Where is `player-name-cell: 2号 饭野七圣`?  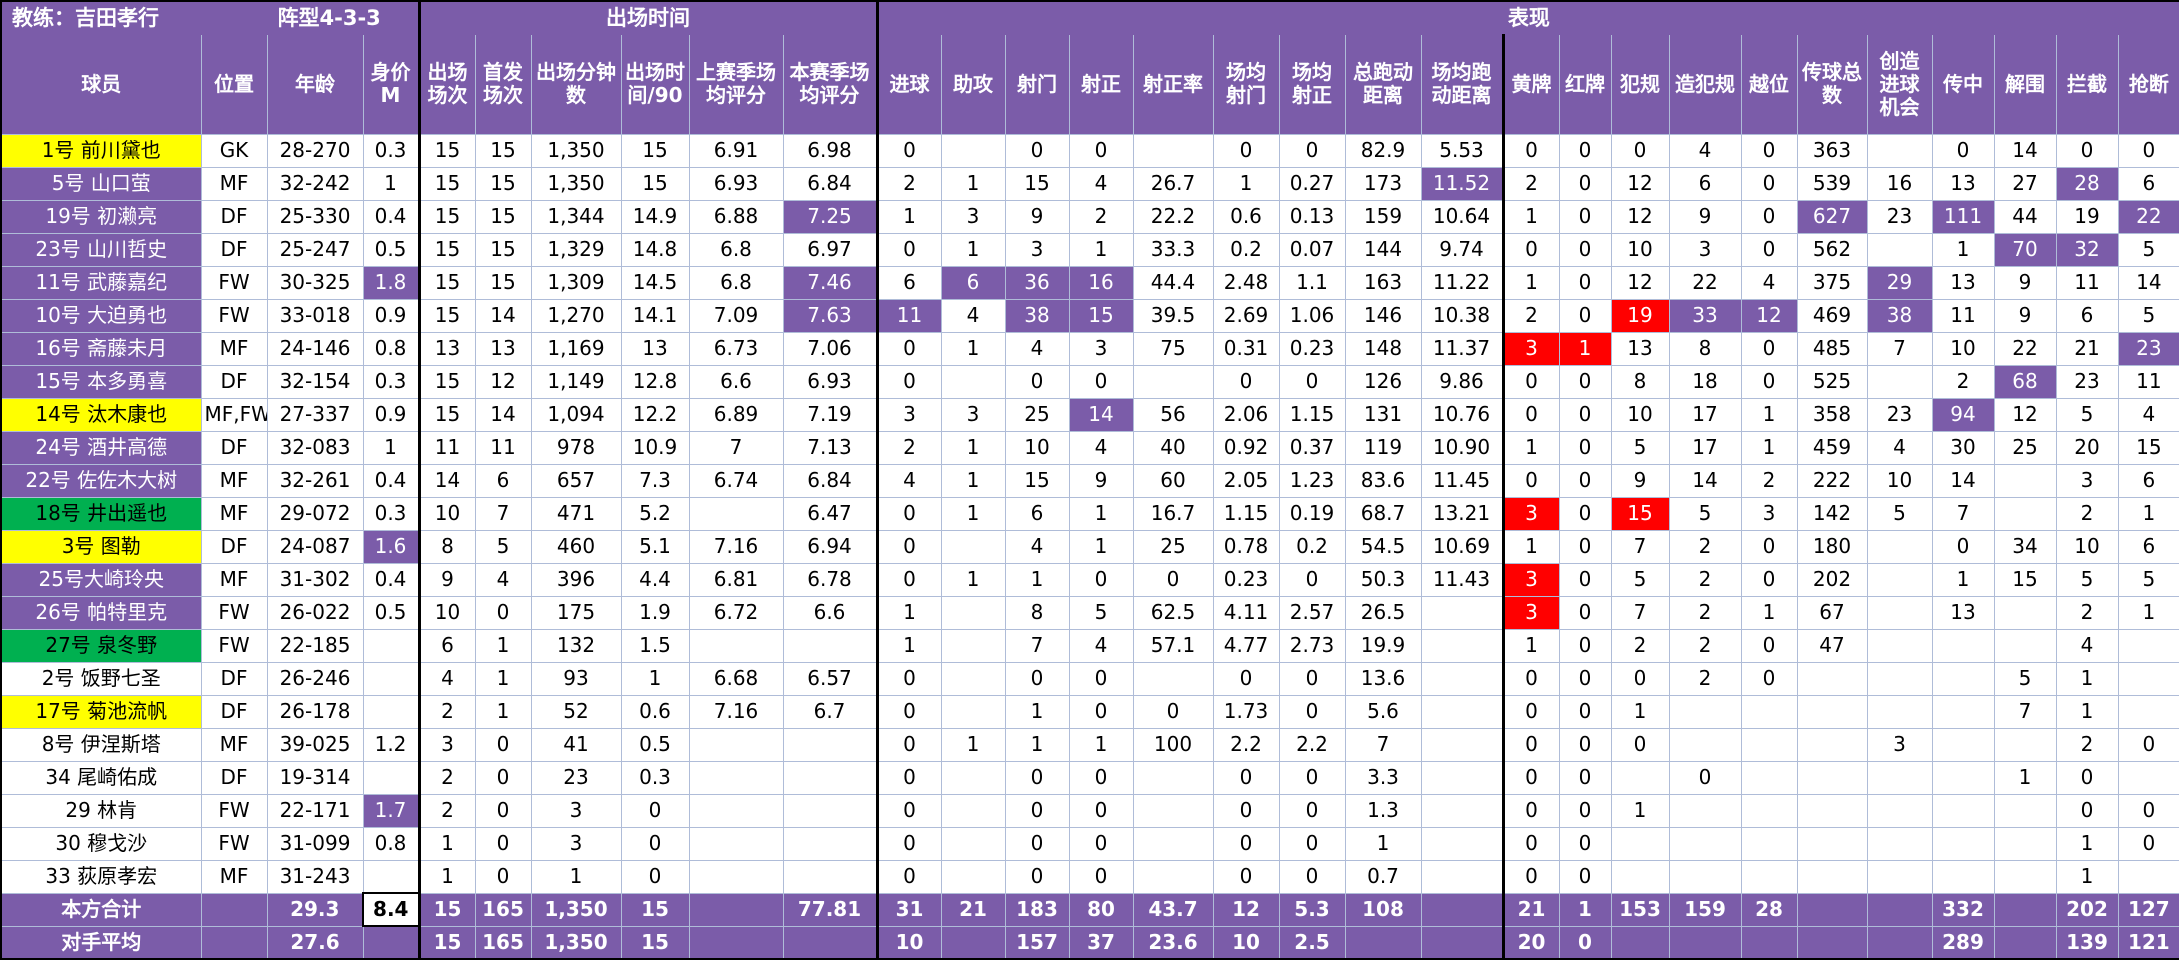
player-name-cell: 2号 饭野七圣 is located at coordinates (101, 678).